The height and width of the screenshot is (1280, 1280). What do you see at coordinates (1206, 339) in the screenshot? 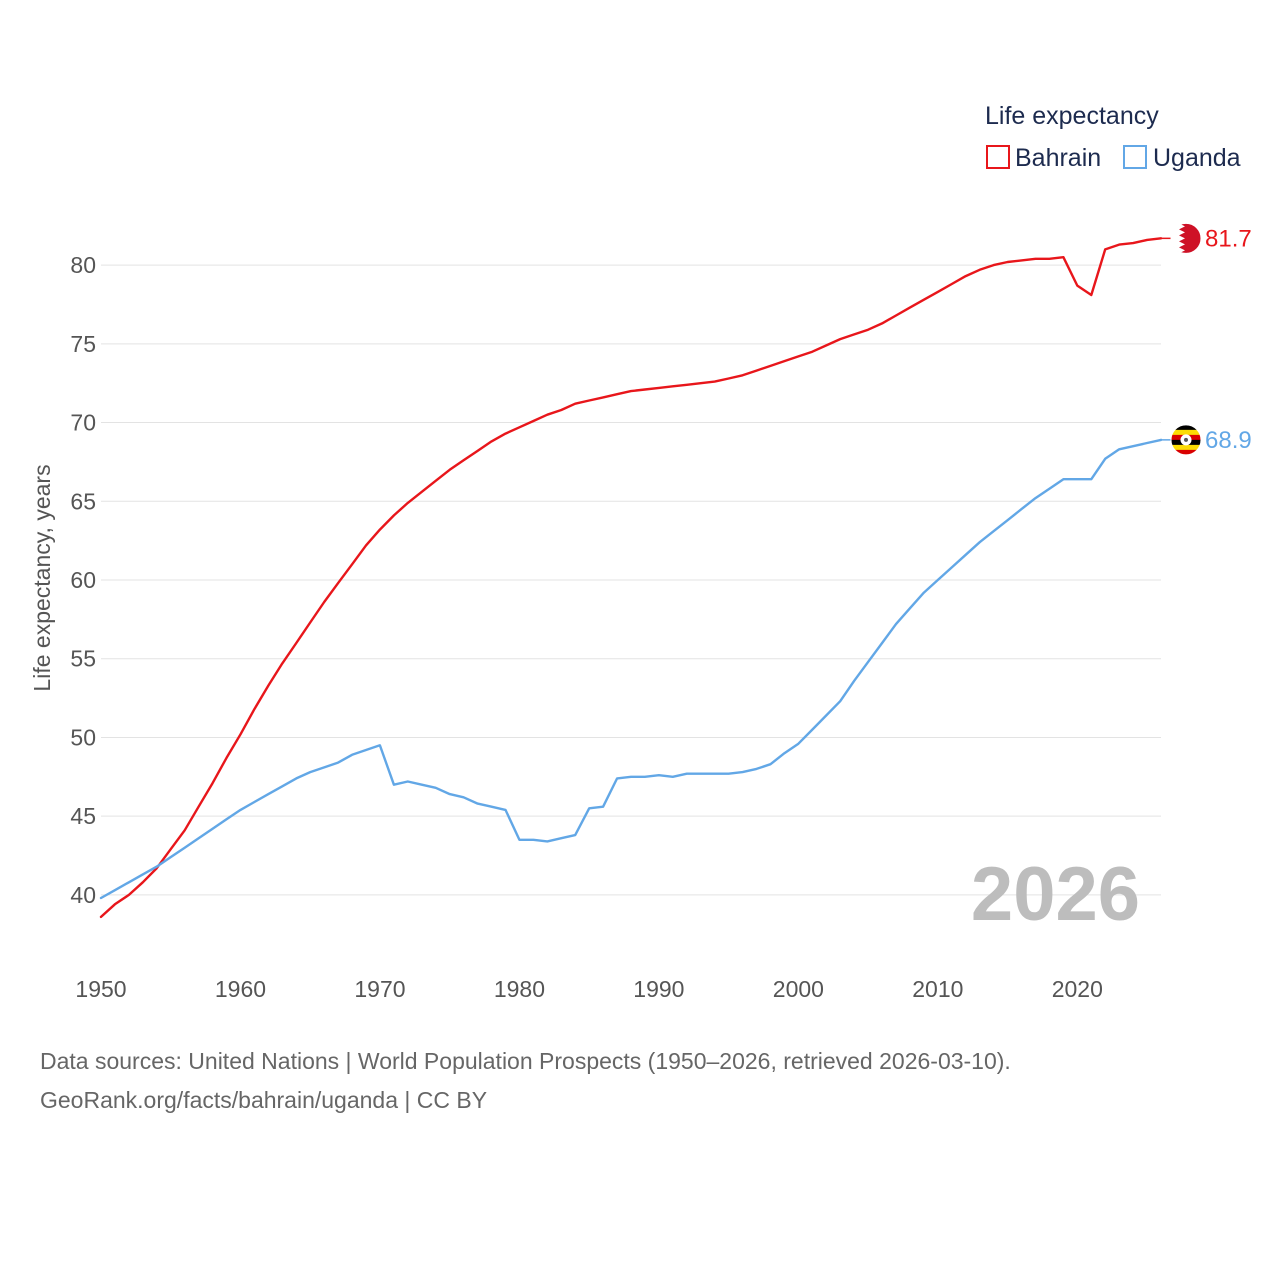
I see `end-markers: 81.7 68.9` at bounding box center [1206, 339].